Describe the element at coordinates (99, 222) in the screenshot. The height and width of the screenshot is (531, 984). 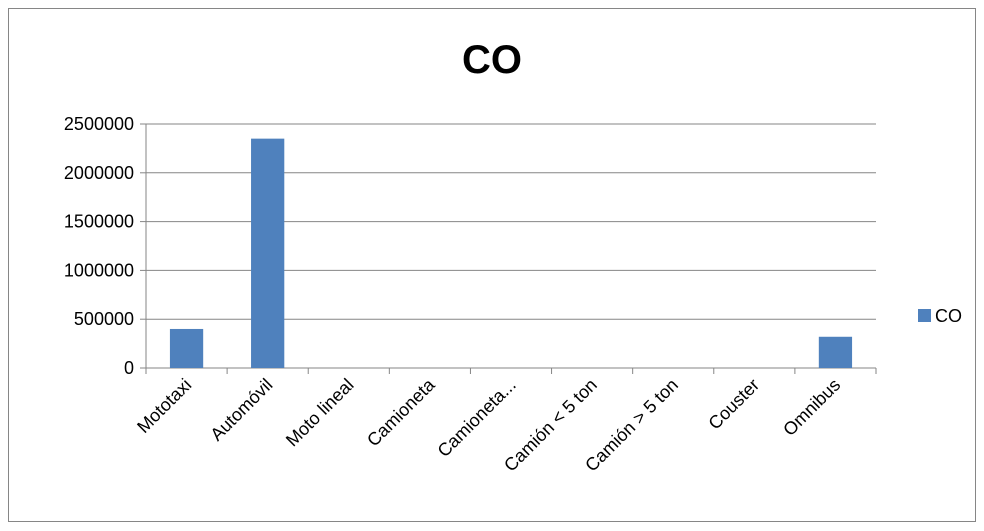
I see `y-tick-label: 1500000` at that location.